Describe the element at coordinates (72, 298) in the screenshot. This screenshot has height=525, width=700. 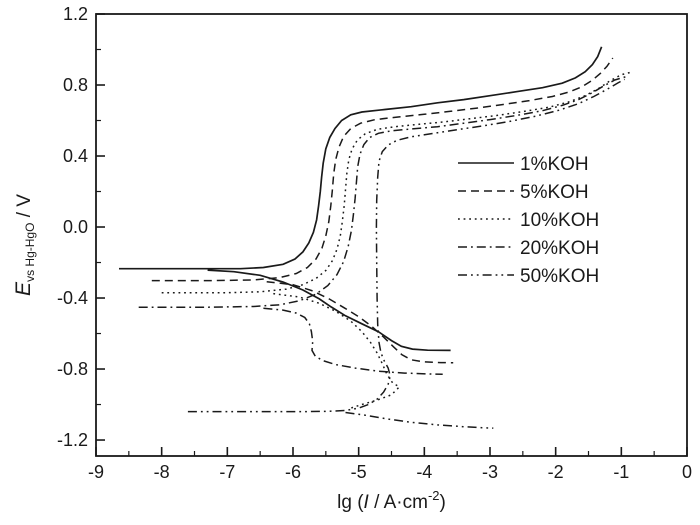
I see `y-axis-tick-label: -0.4` at that location.